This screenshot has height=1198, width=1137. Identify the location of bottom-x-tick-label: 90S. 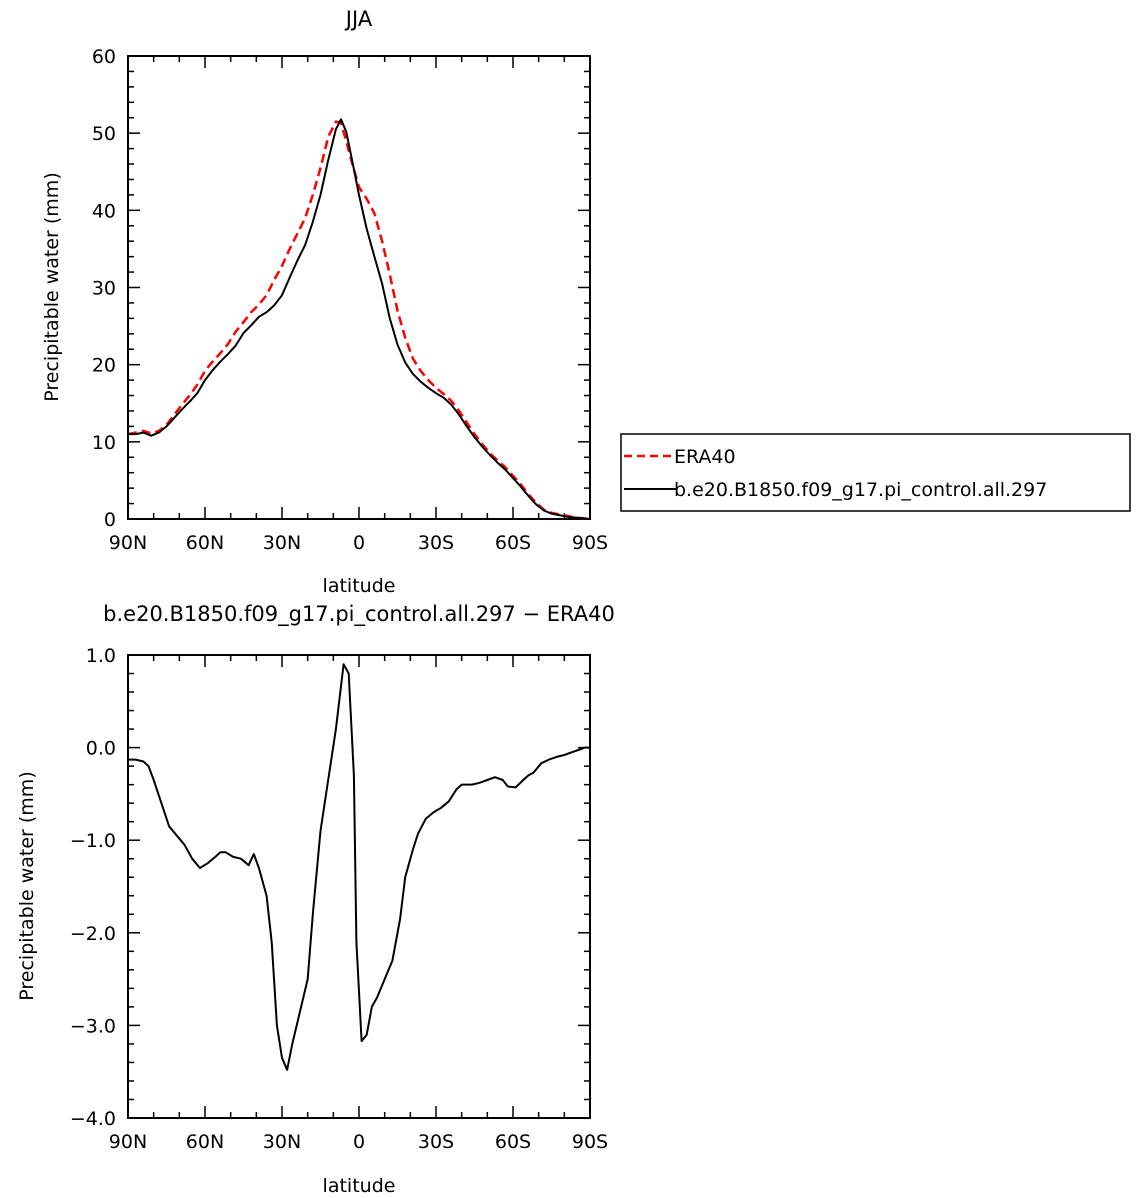
(590, 1142).